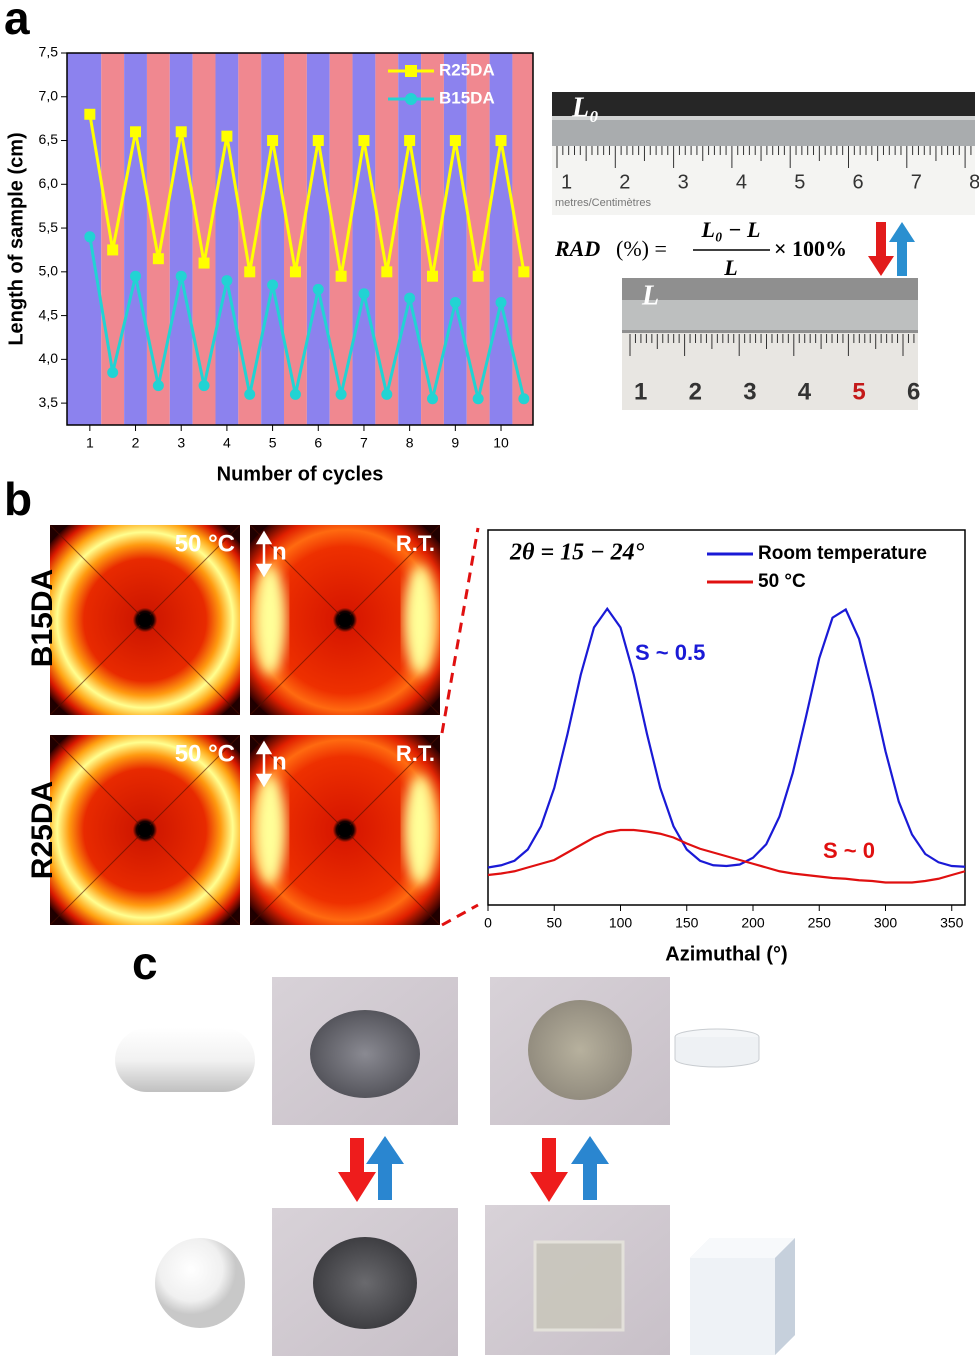 The image size is (979, 1359). What do you see at coordinates (42, 618) in the screenshot?
I see `row-label: B15DA` at bounding box center [42, 618].